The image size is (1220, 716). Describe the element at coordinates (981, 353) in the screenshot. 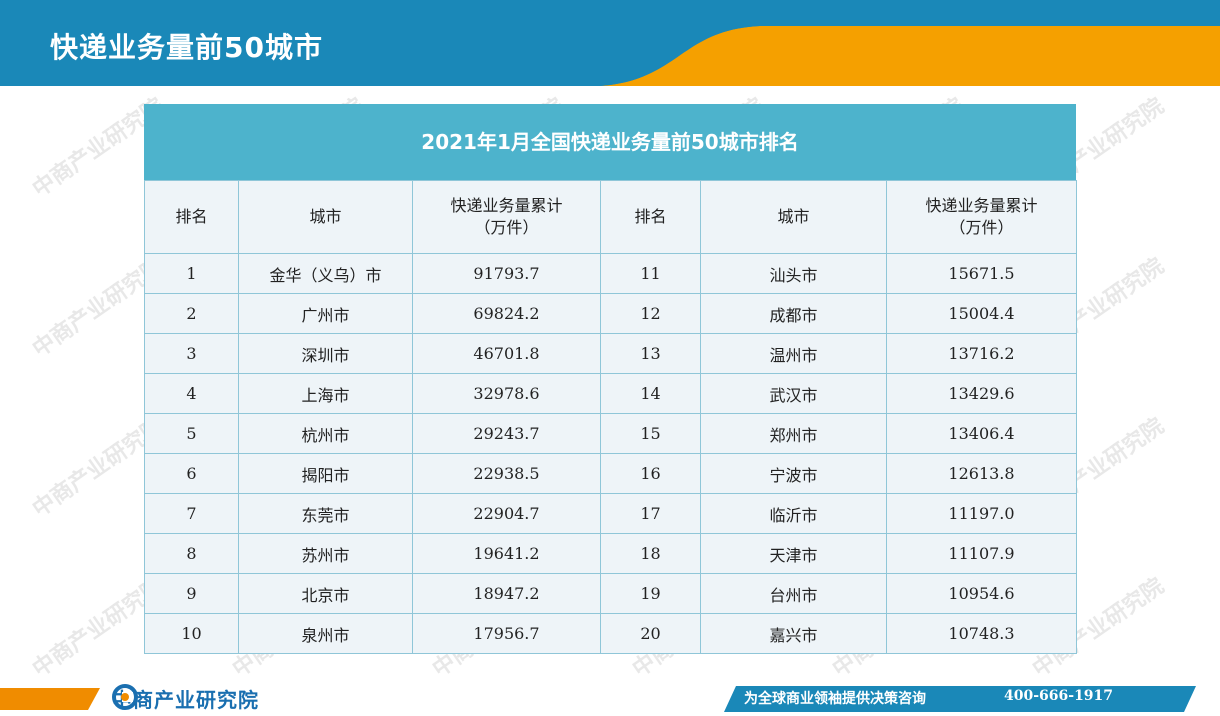

I see `volume-cell: 13716.2` at that location.